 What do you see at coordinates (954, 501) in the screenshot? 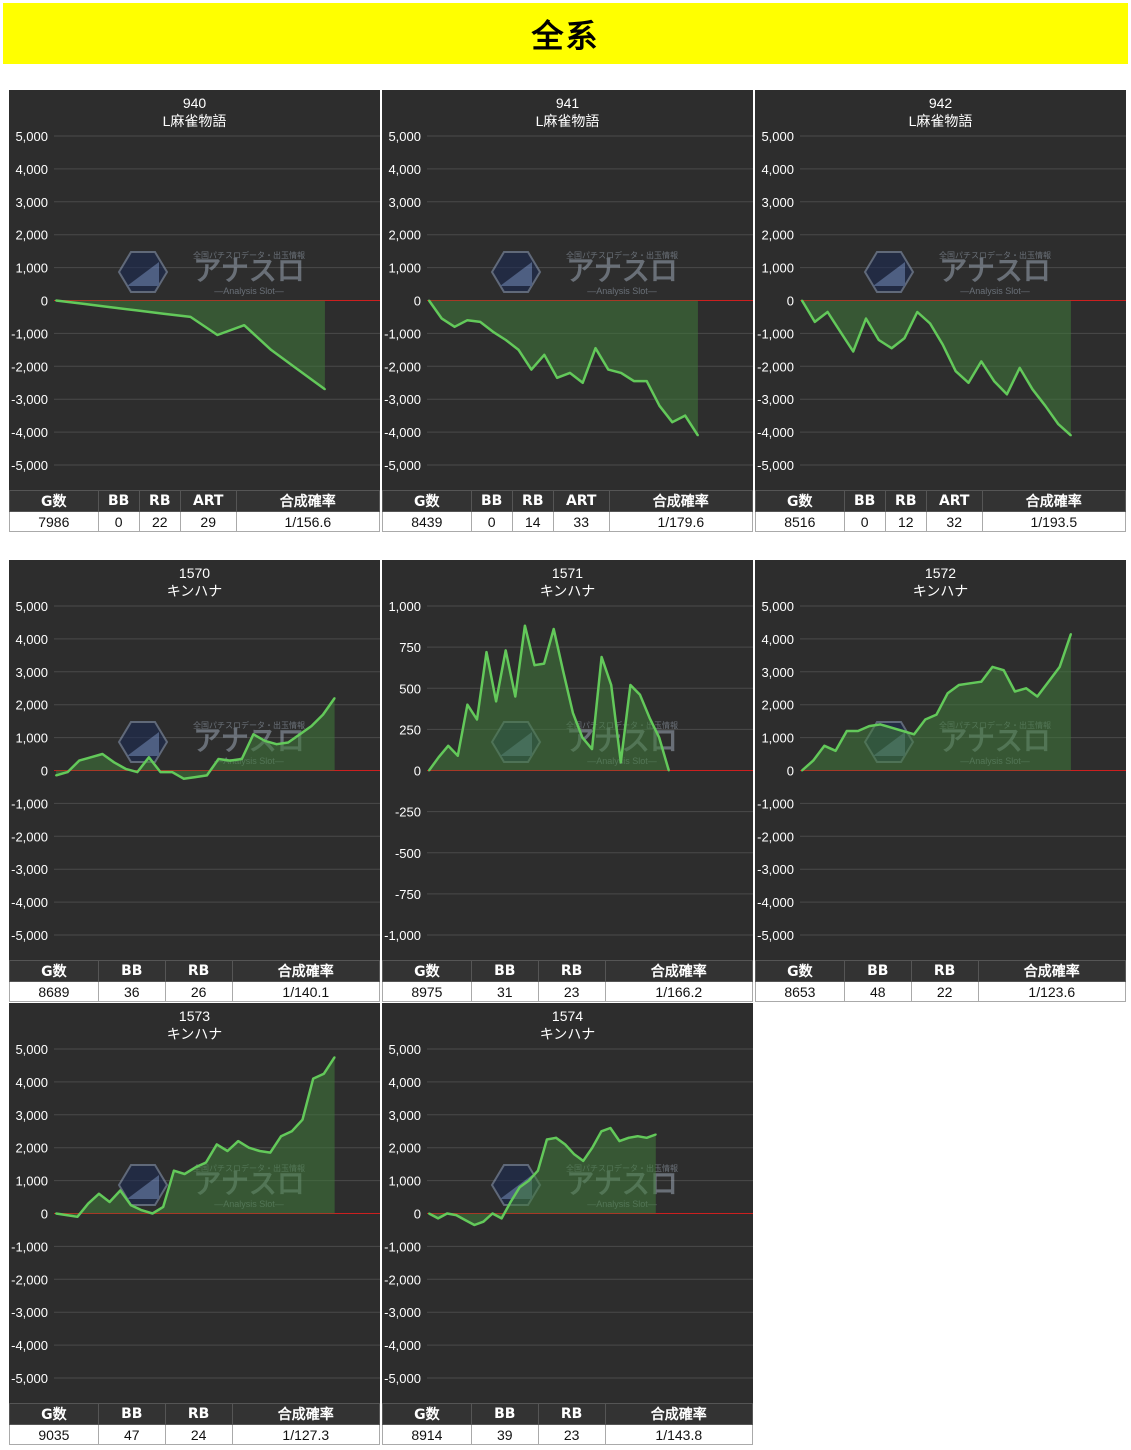
I see `stats-header: ART` at bounding box center [954, 501].